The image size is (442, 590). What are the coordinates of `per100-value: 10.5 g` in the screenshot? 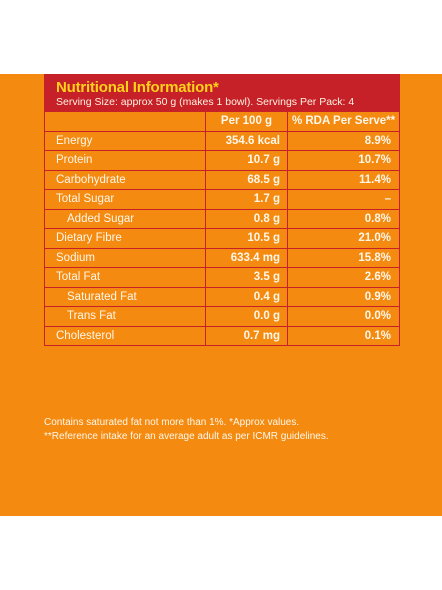 It's located at (246, 238).